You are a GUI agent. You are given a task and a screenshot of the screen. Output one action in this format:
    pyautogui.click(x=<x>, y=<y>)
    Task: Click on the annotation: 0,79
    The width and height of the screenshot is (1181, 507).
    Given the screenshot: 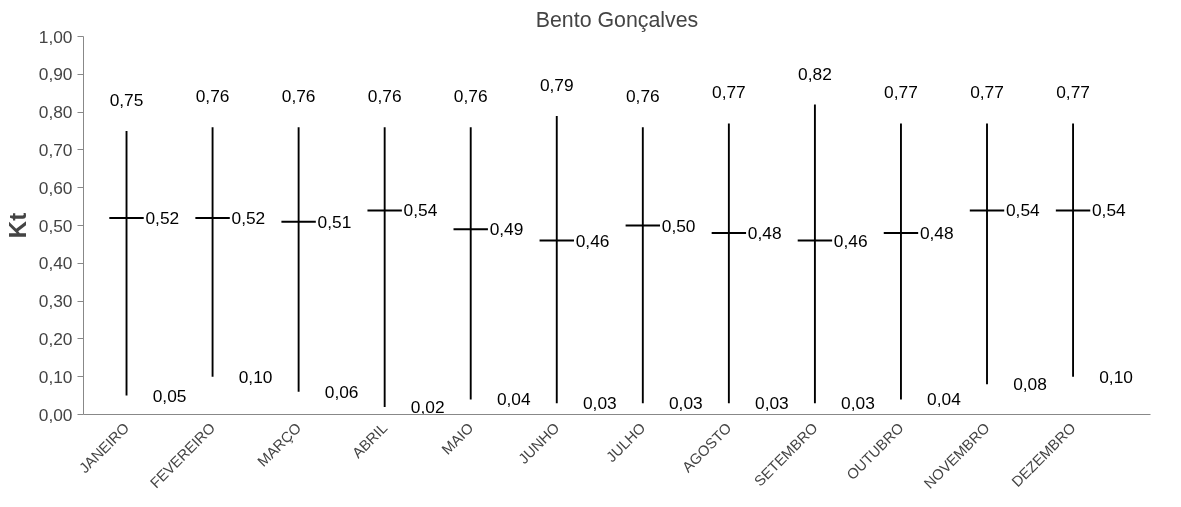 What is the action you would take?
    pyautogui.click(x=556, y=84)
    